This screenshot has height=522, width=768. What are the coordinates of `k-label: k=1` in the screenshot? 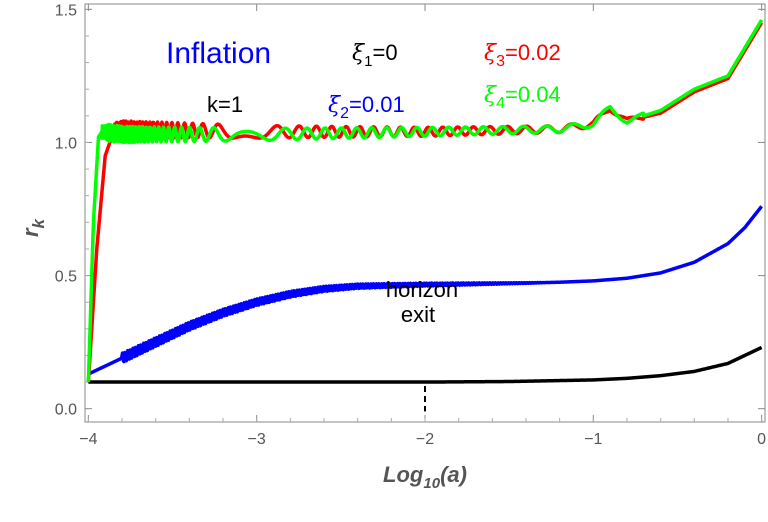 It's located at (225, 104).